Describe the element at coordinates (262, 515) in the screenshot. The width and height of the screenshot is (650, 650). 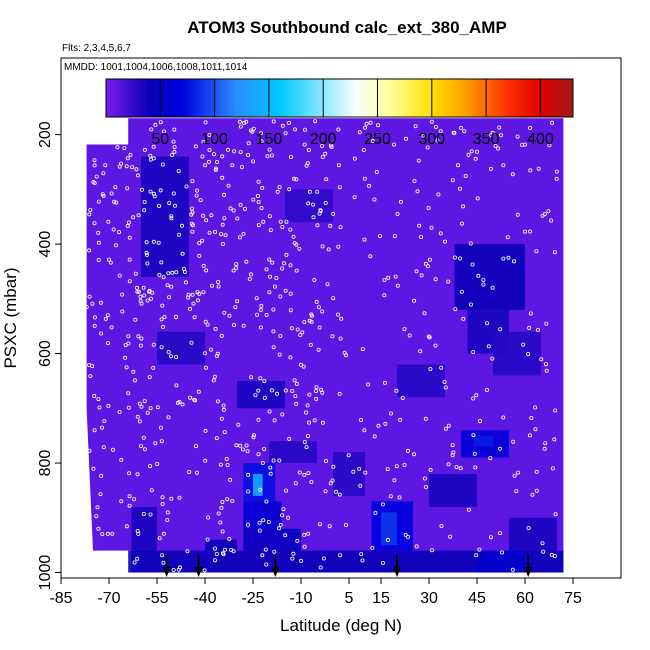
I see `heatmap-cell` at that location.